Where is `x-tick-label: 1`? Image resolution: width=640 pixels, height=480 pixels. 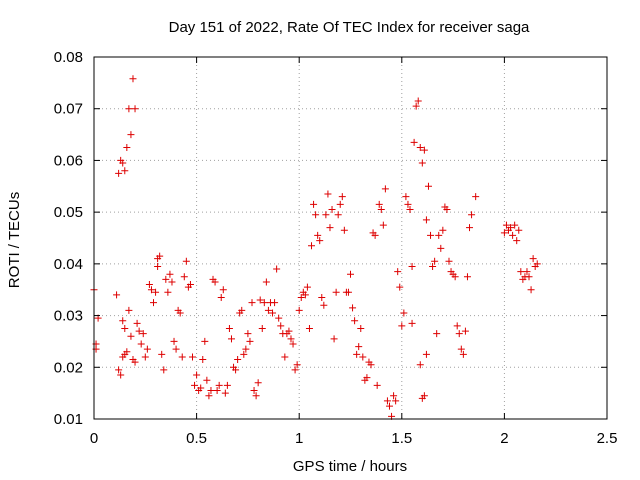
x-tick-label: 1 is located at coordinates (299, 438).